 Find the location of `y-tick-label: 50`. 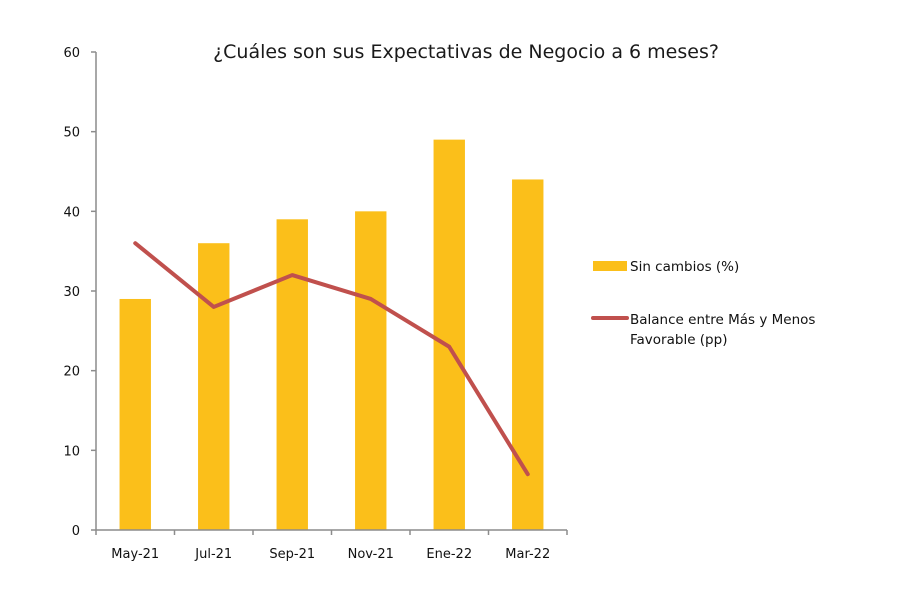

y-tick-label: 50 is located at coordinates (71, 133).